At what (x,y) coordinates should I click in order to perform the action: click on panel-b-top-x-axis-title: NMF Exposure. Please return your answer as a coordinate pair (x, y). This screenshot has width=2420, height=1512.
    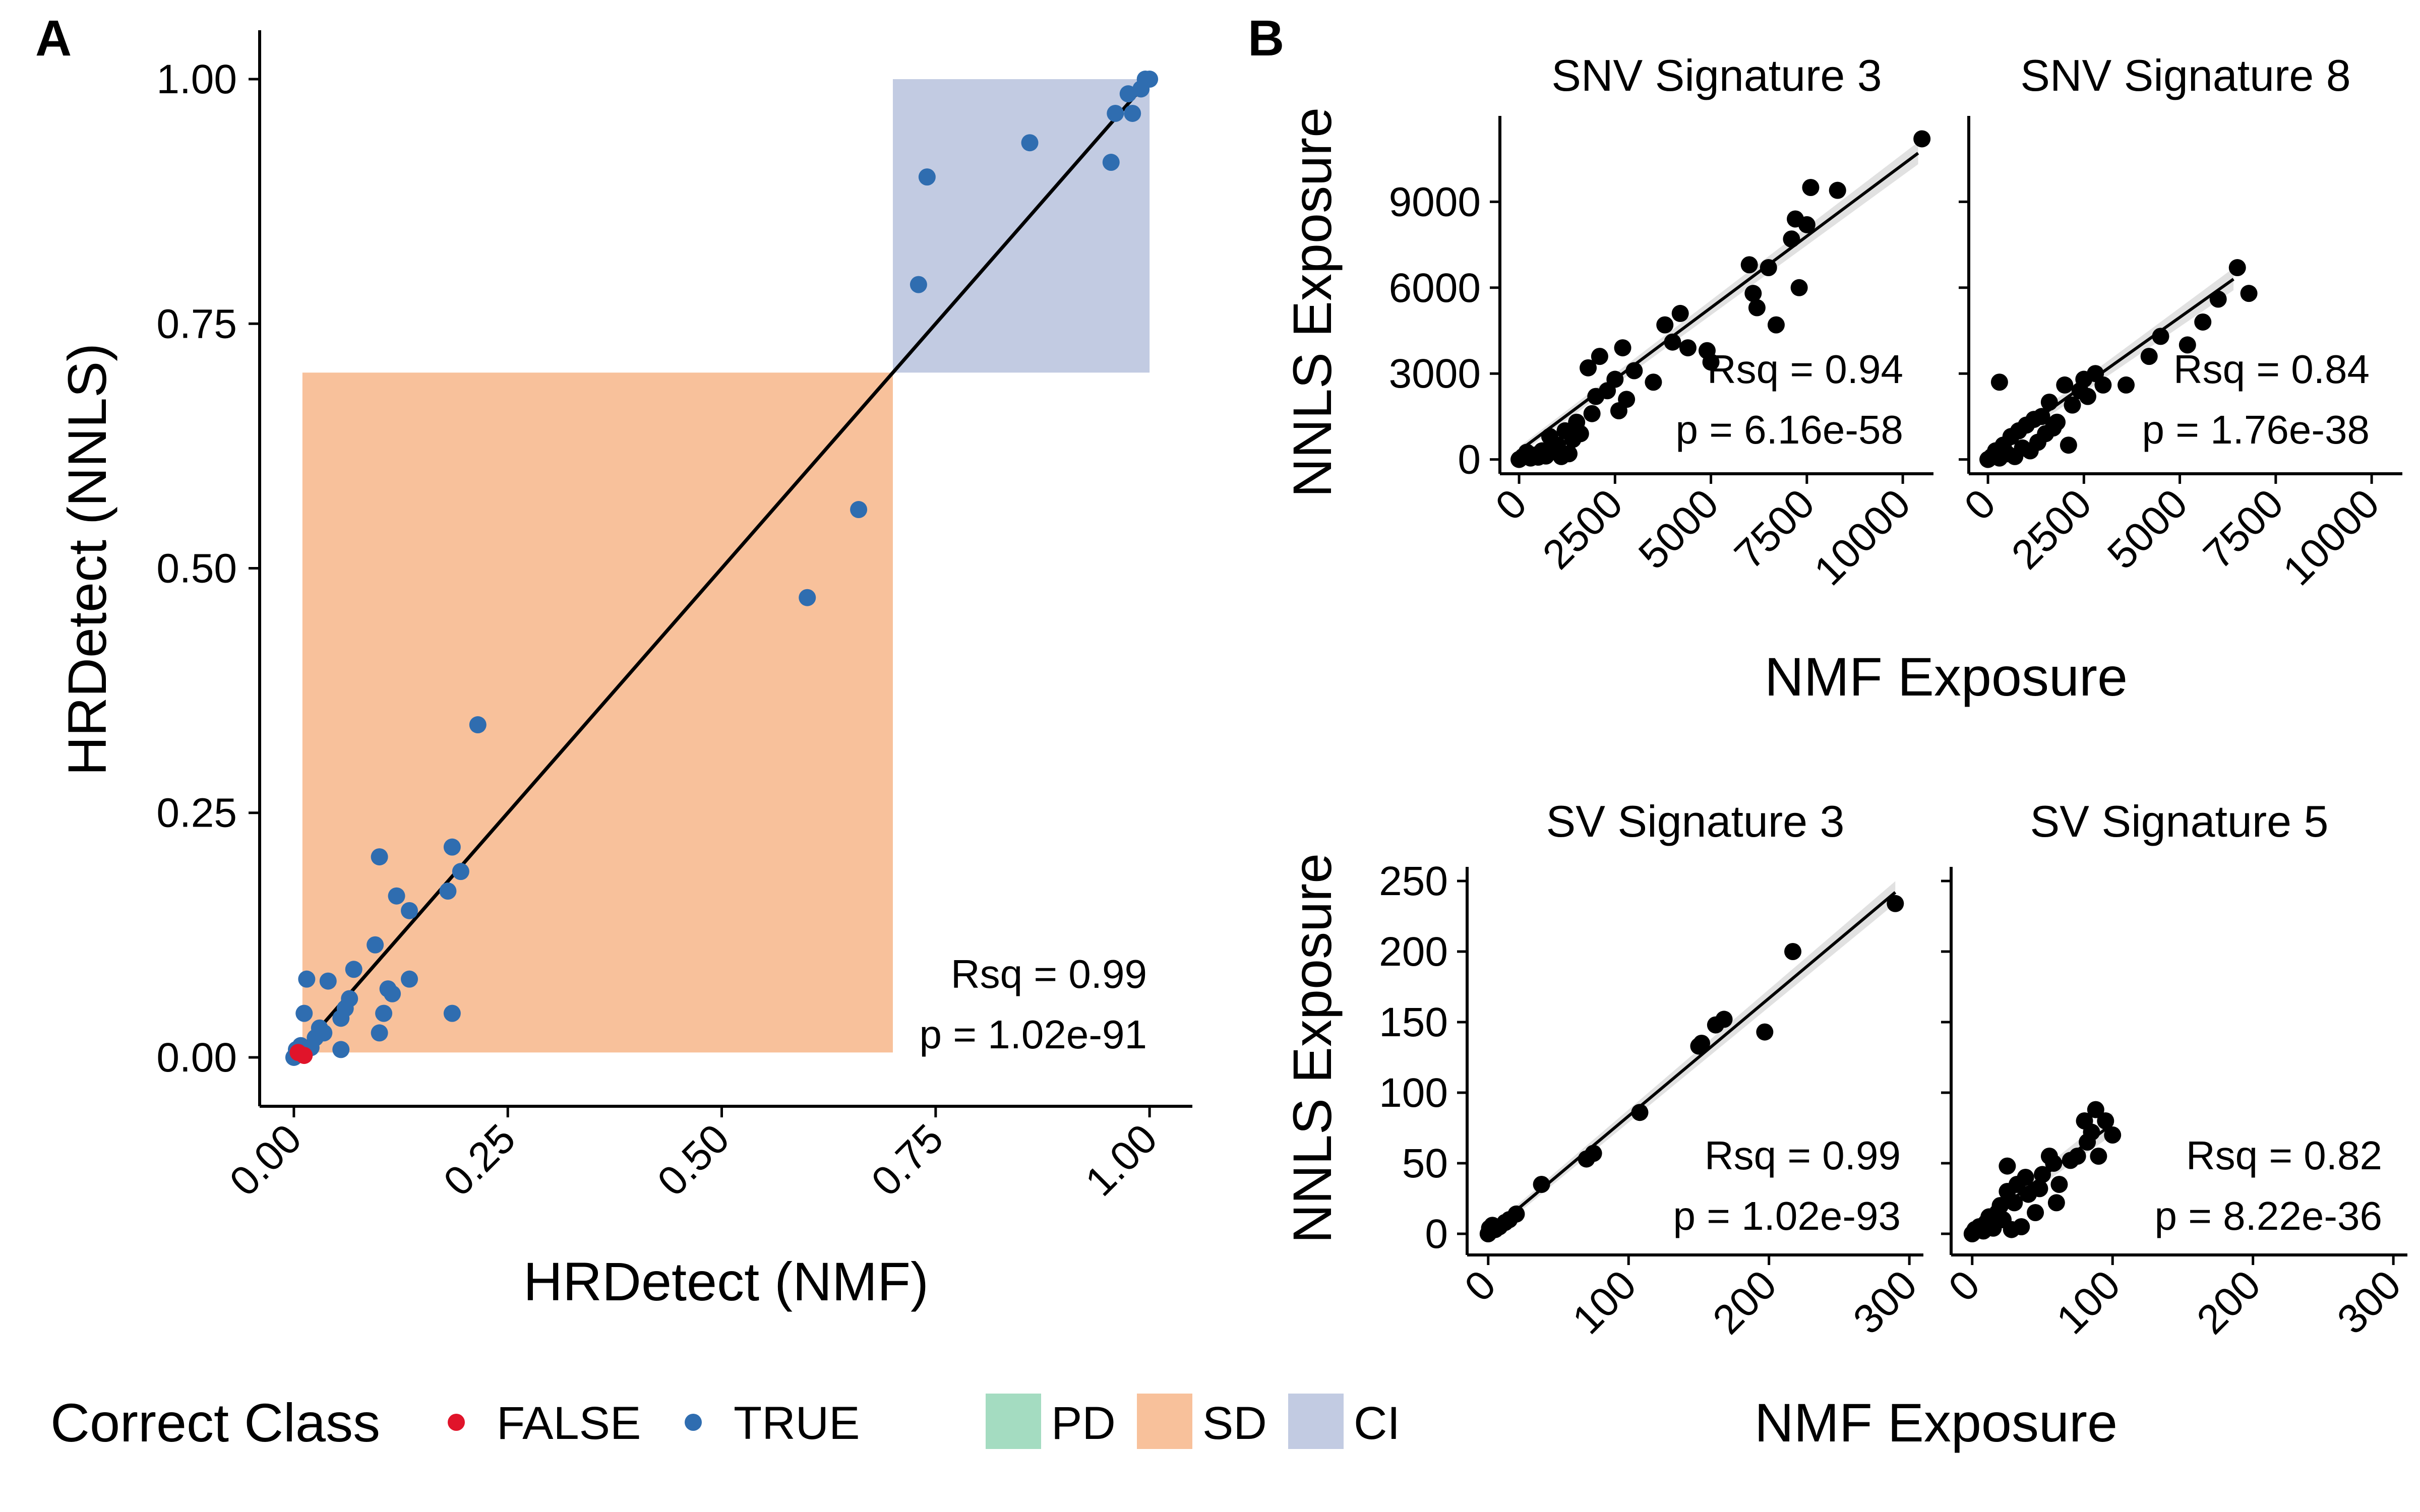
    Looking at the image, I should click on (1946, 676).